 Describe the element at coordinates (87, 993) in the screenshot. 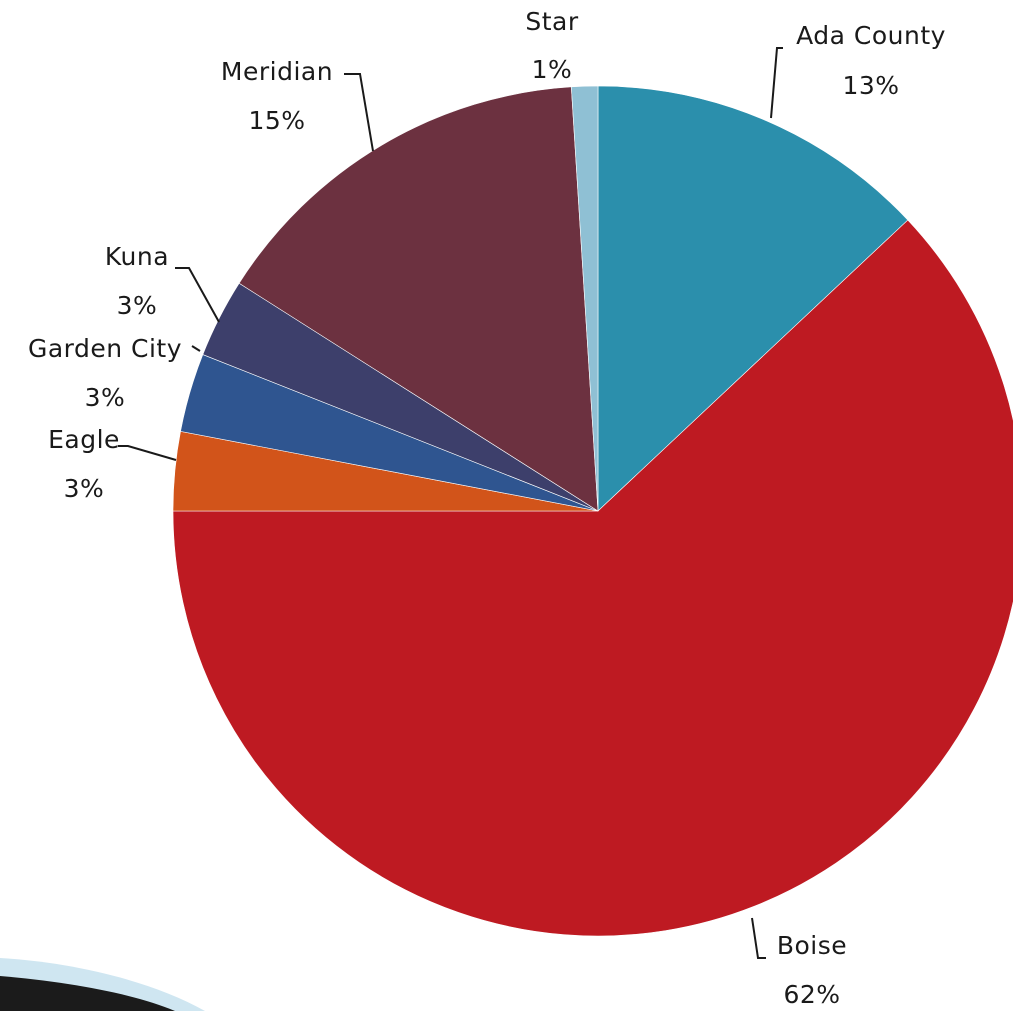

I see `accent-swoosh-dark` at that location.